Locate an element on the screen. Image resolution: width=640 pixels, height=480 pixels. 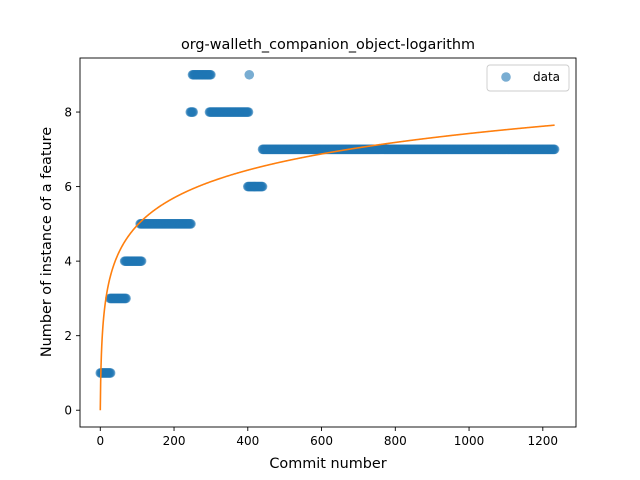
y-tick-label: 2 is located at coordinates (68, 336).